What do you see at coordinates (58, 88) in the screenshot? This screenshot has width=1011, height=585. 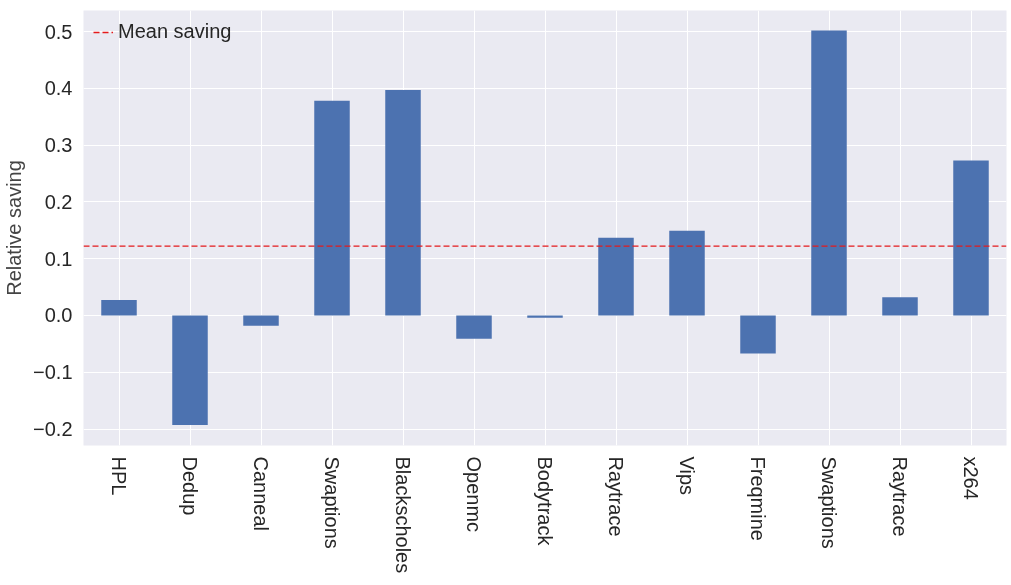 I see `y-tick-label: 0.4` at bounding box center [58, 88].